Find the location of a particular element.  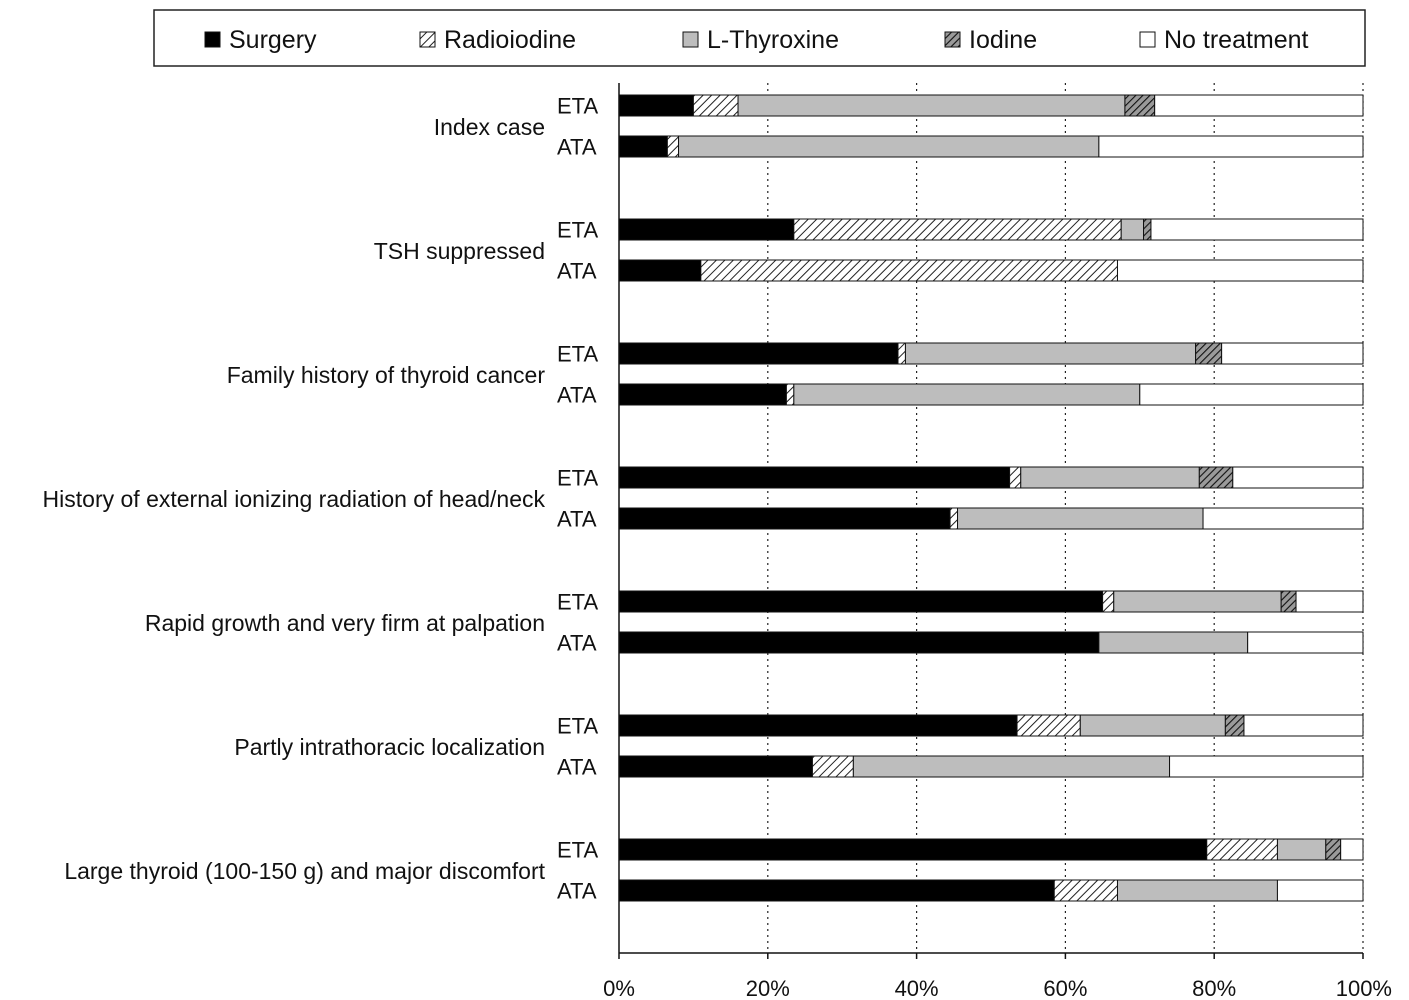

legend-swatch-surgery is located at coordinates (212, 39).